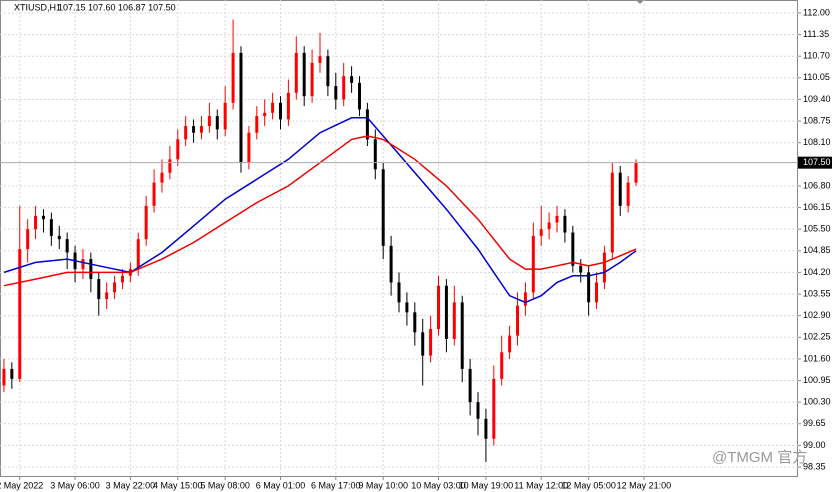 This screenshot has width=833, height=492. Describe the element at coordinates (178, 485) in the screenshot. I see `x-tick-label: 4 May 15:00` at that location.